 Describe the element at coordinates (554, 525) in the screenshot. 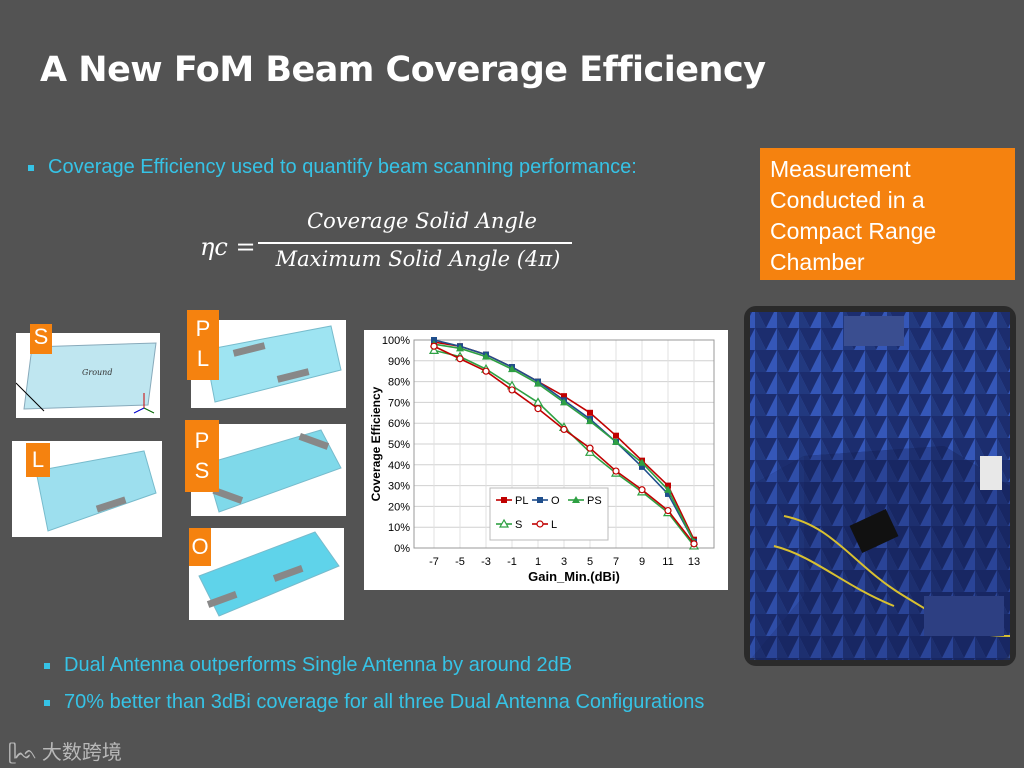

I see `legend-label-l: L` at that location.